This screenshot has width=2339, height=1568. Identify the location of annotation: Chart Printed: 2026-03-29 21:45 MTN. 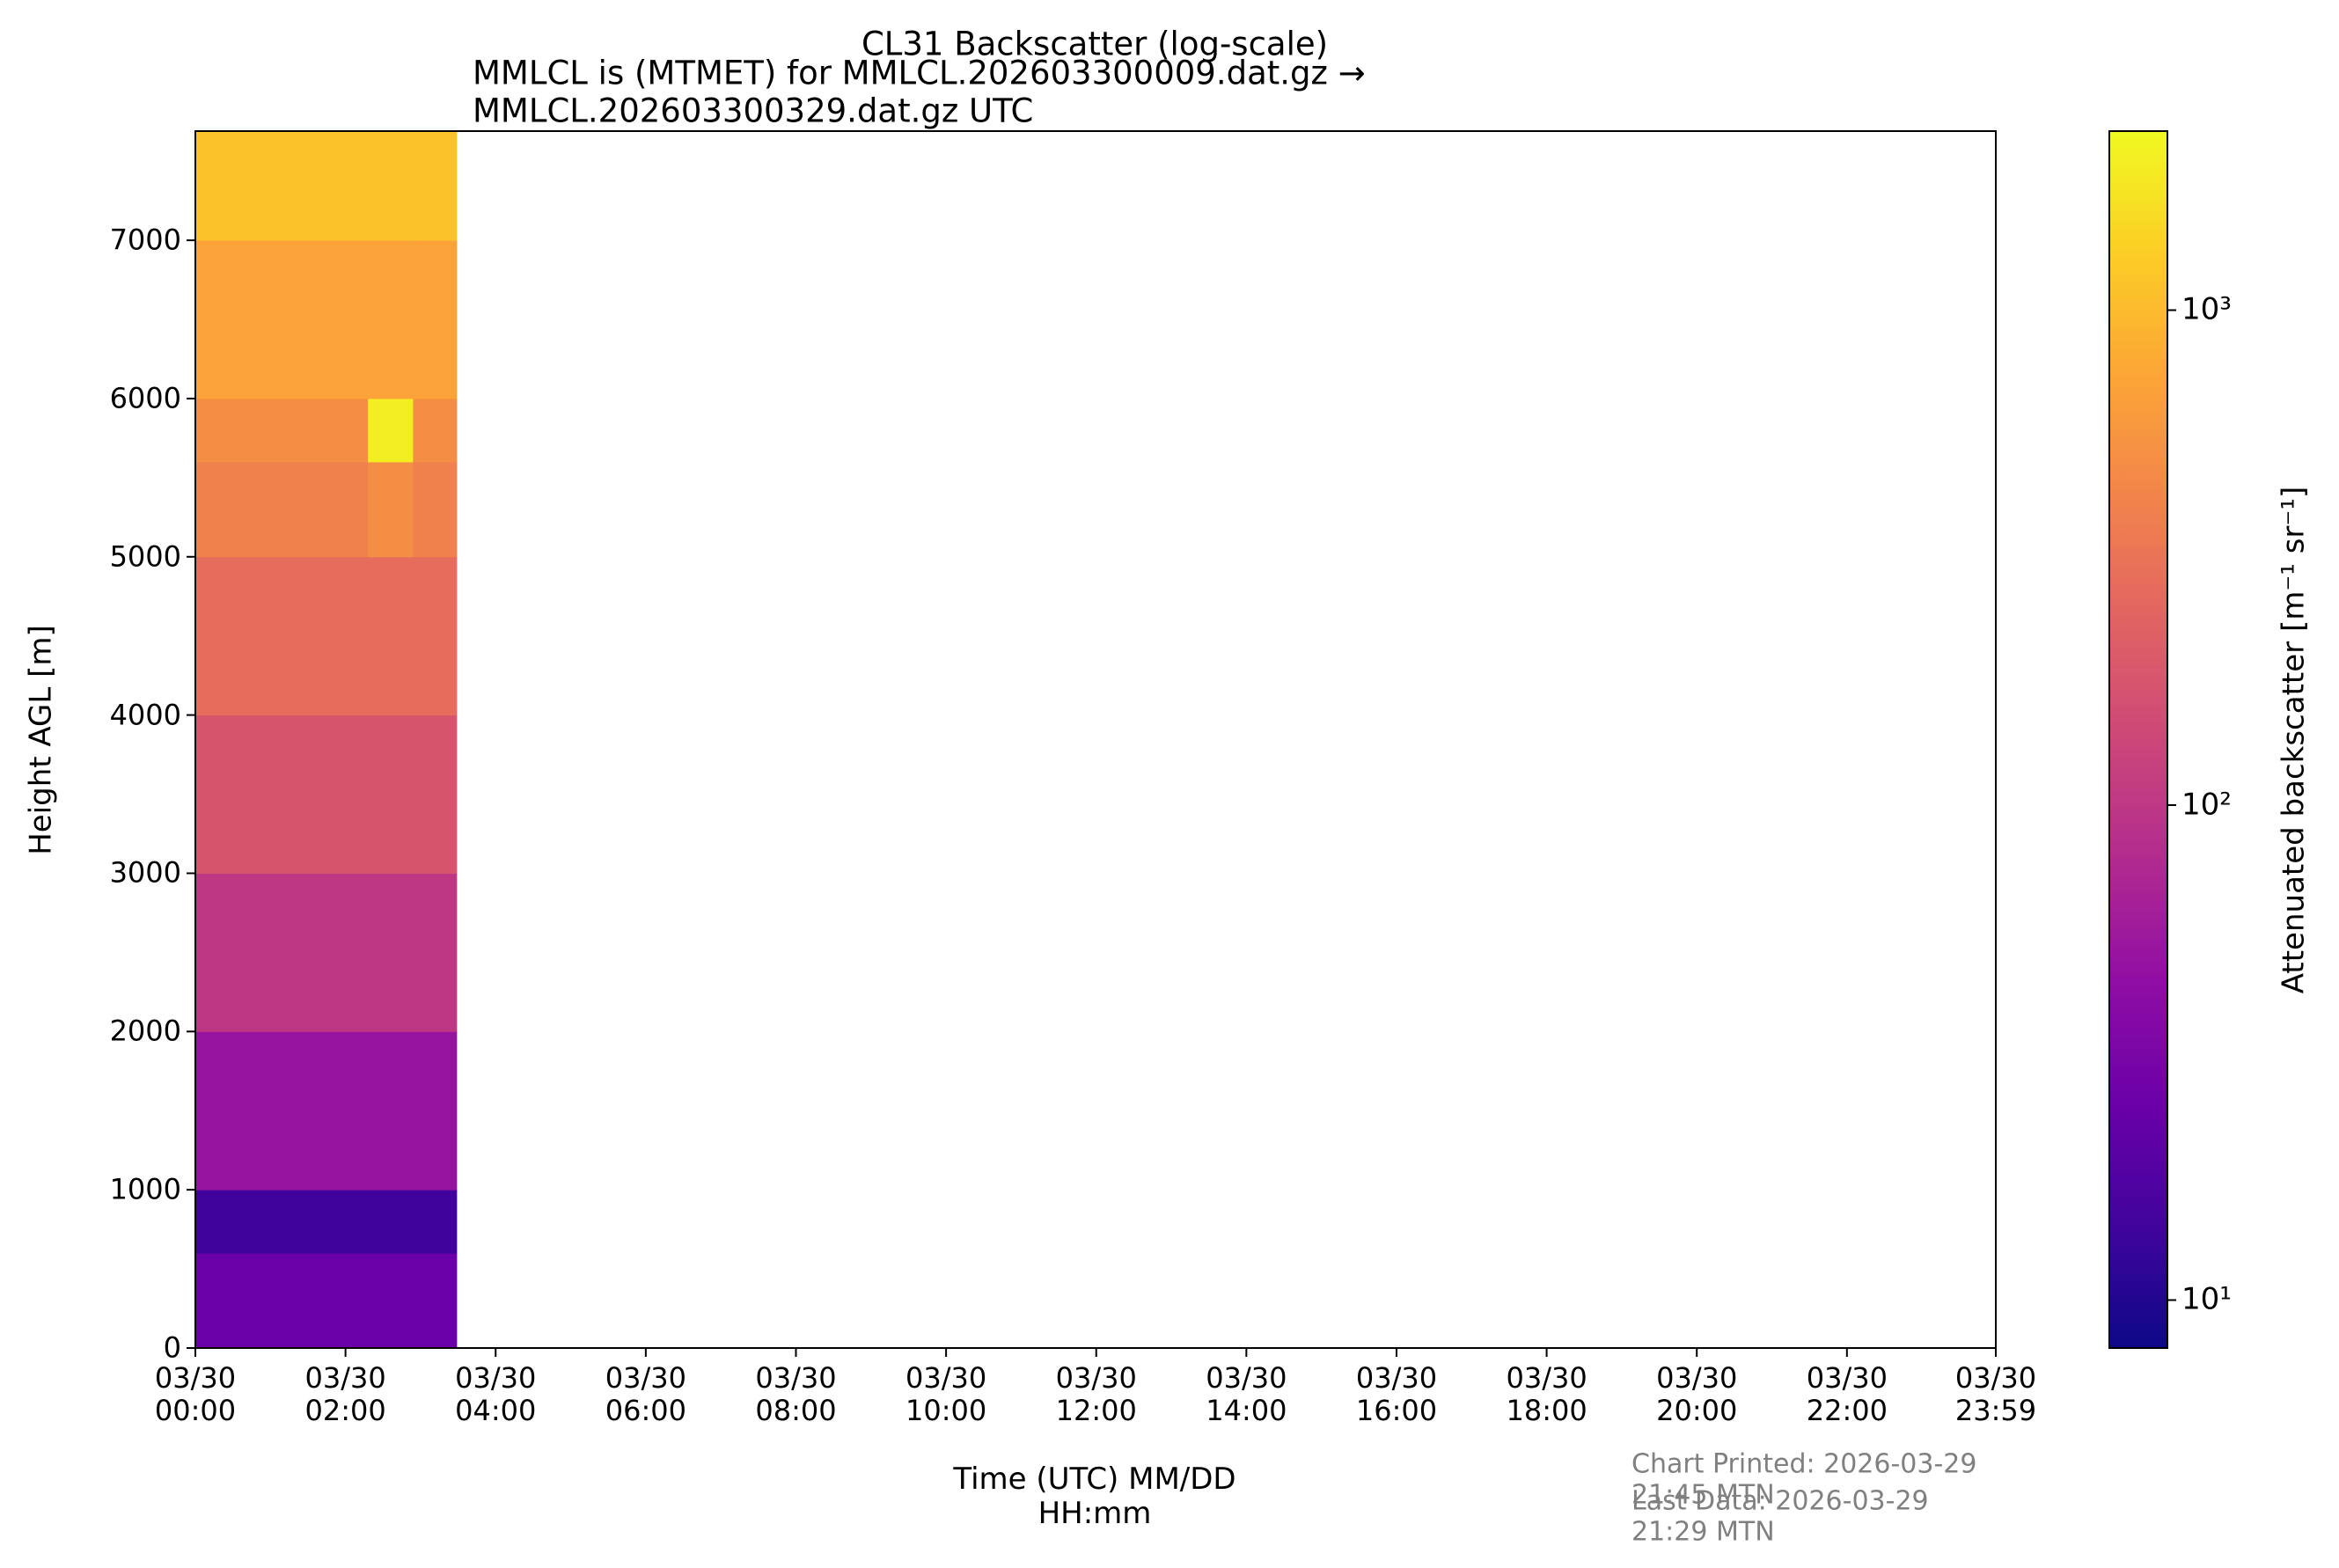
(1804, 1479).